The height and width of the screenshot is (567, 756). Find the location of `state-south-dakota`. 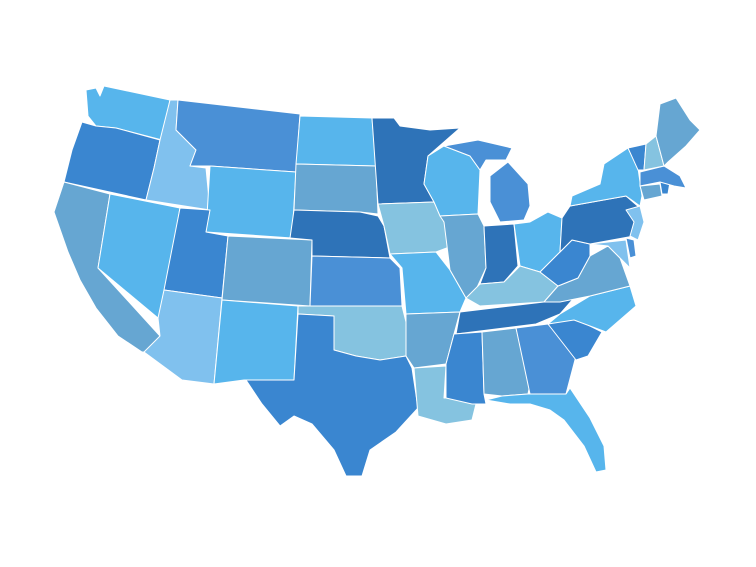

state-south-dakota is located at coordinates (336, 189).